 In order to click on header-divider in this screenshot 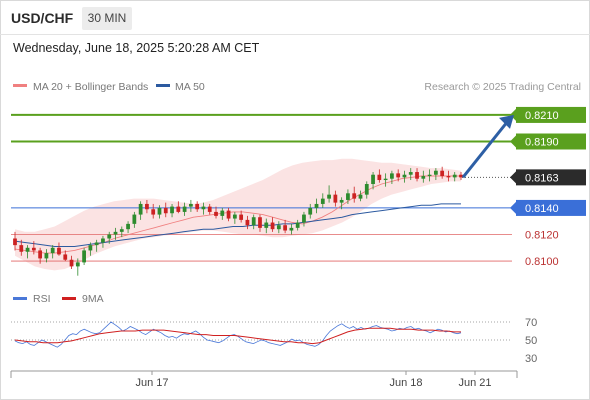, I will do `click(295, 34)`.